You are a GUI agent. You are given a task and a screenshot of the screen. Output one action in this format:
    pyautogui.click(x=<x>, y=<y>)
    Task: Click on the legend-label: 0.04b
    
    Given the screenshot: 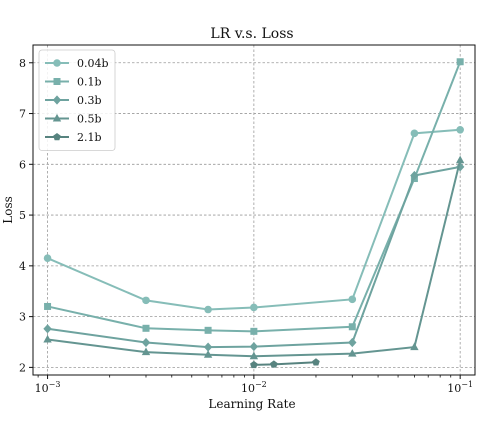 What is the action you would take?
    pyautogui.click(x=93, y=63)
    